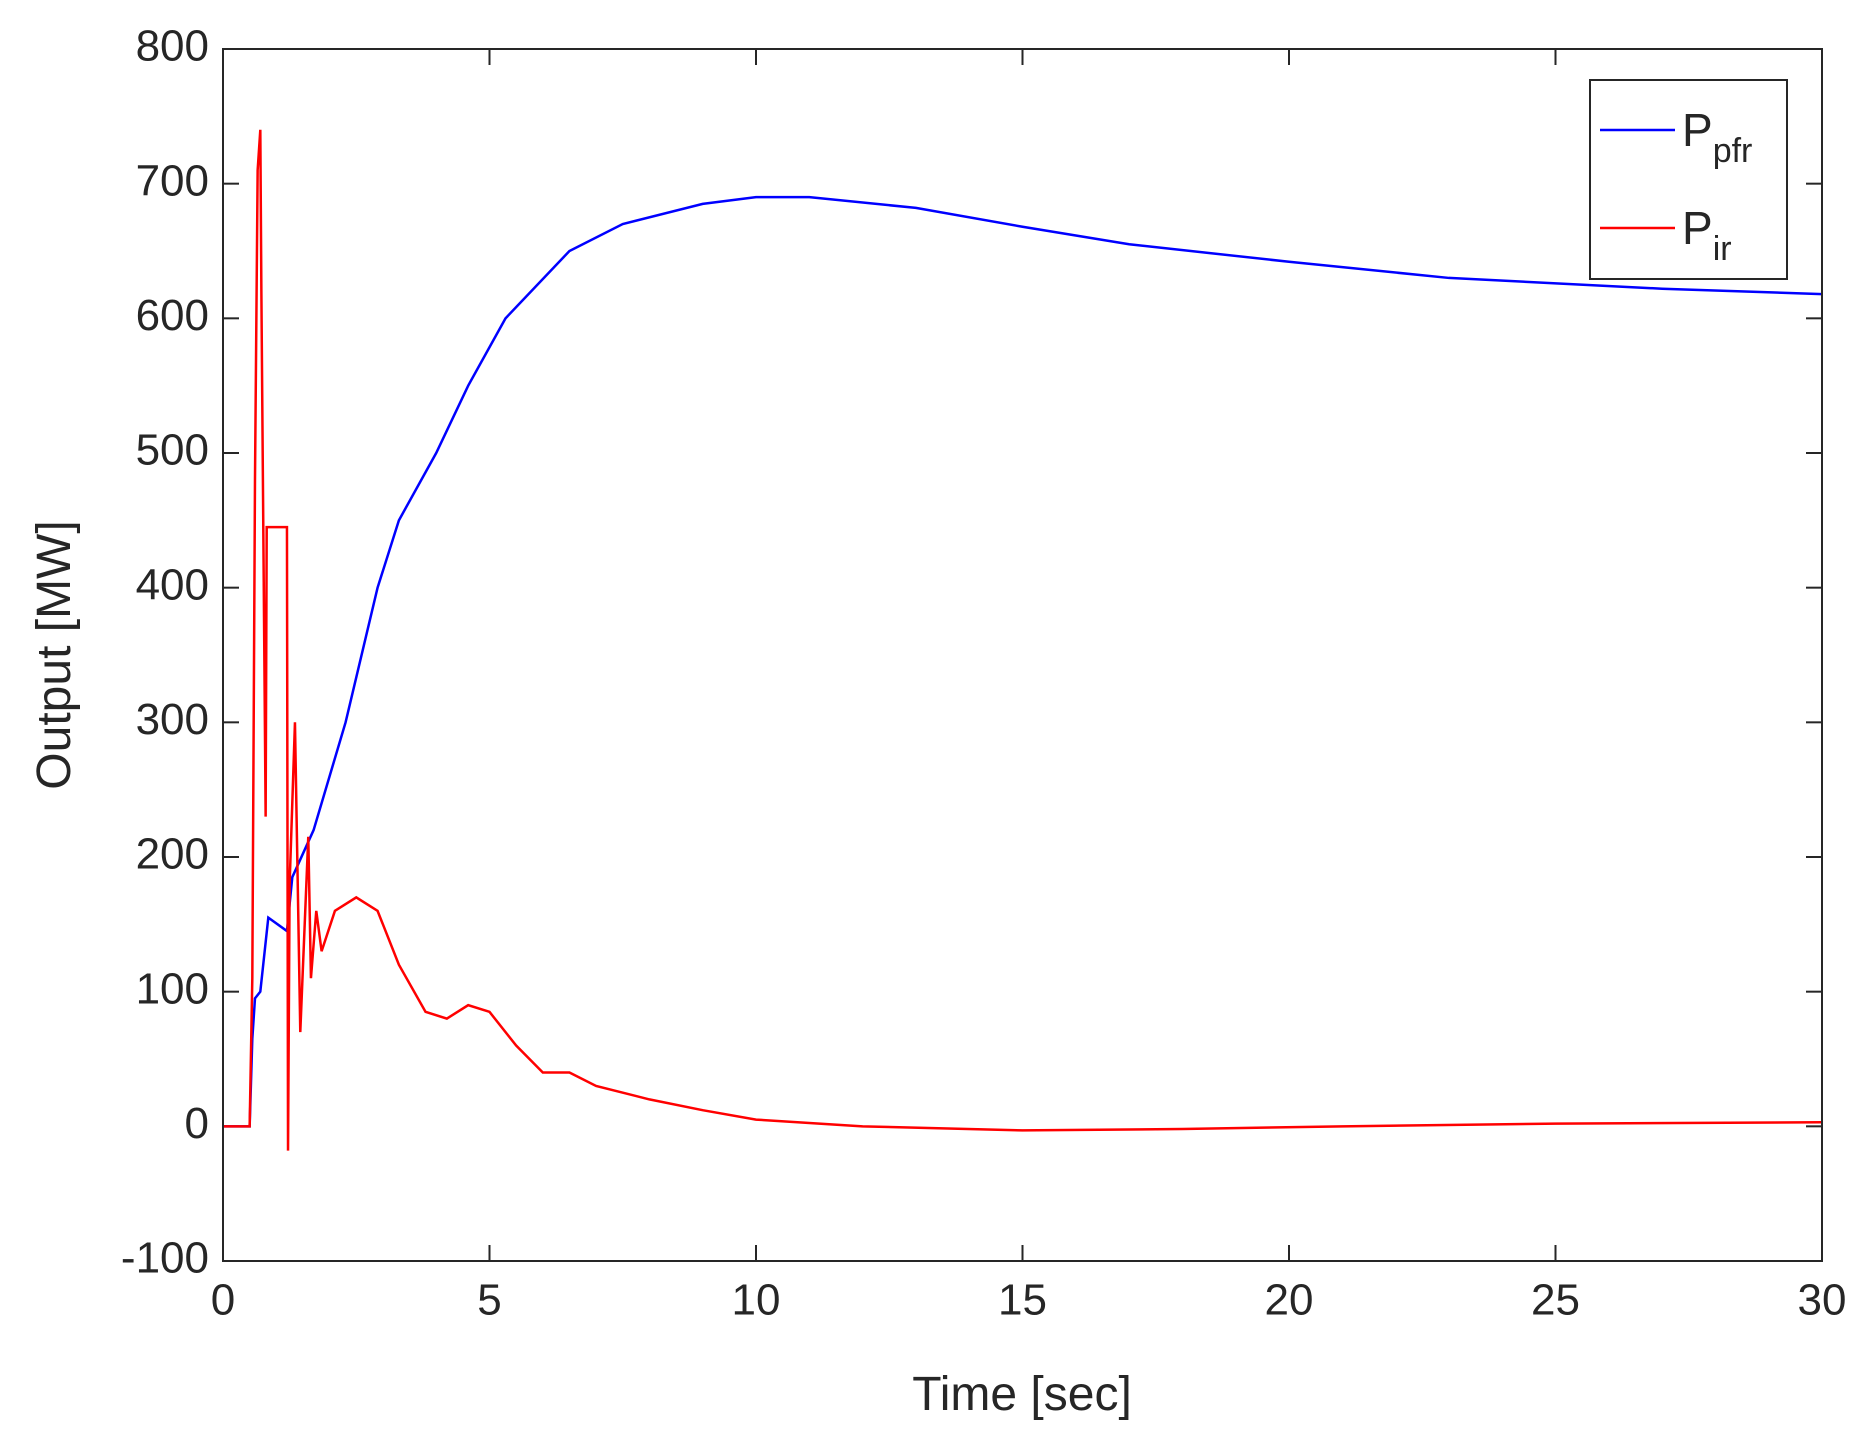 The image size is (1871, 1439). I want to click on y-tick-label: 400, so click(172, 584).